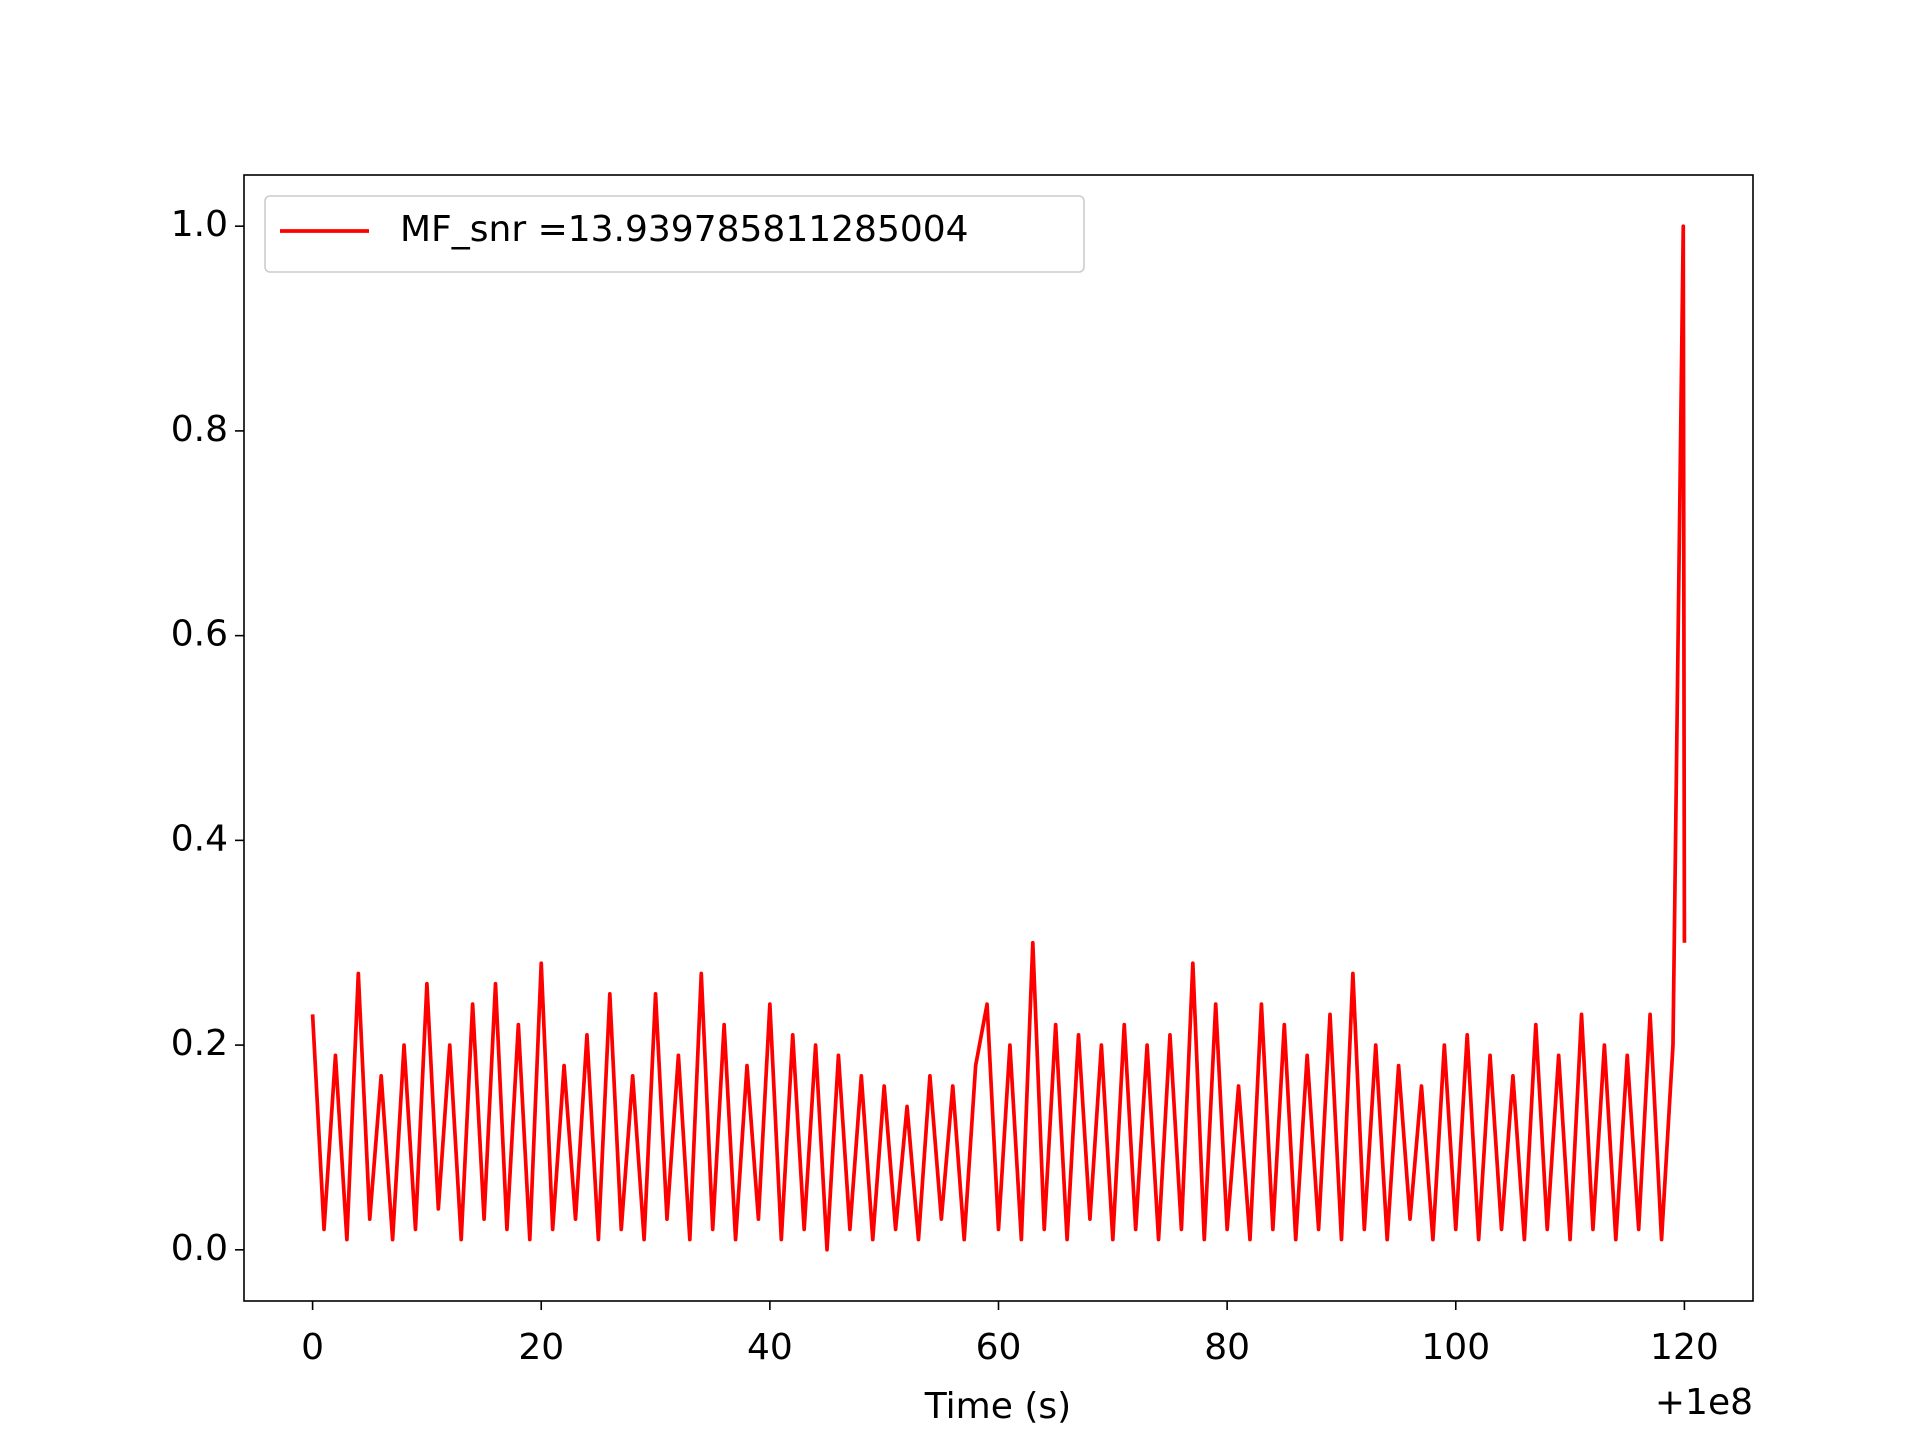 This screenshot has height=1444, width=1920. What do you see at coordinates (199, 224) in the screenshot?
I see `y-tick-label: 1.0` at bounding box center [199, 224].